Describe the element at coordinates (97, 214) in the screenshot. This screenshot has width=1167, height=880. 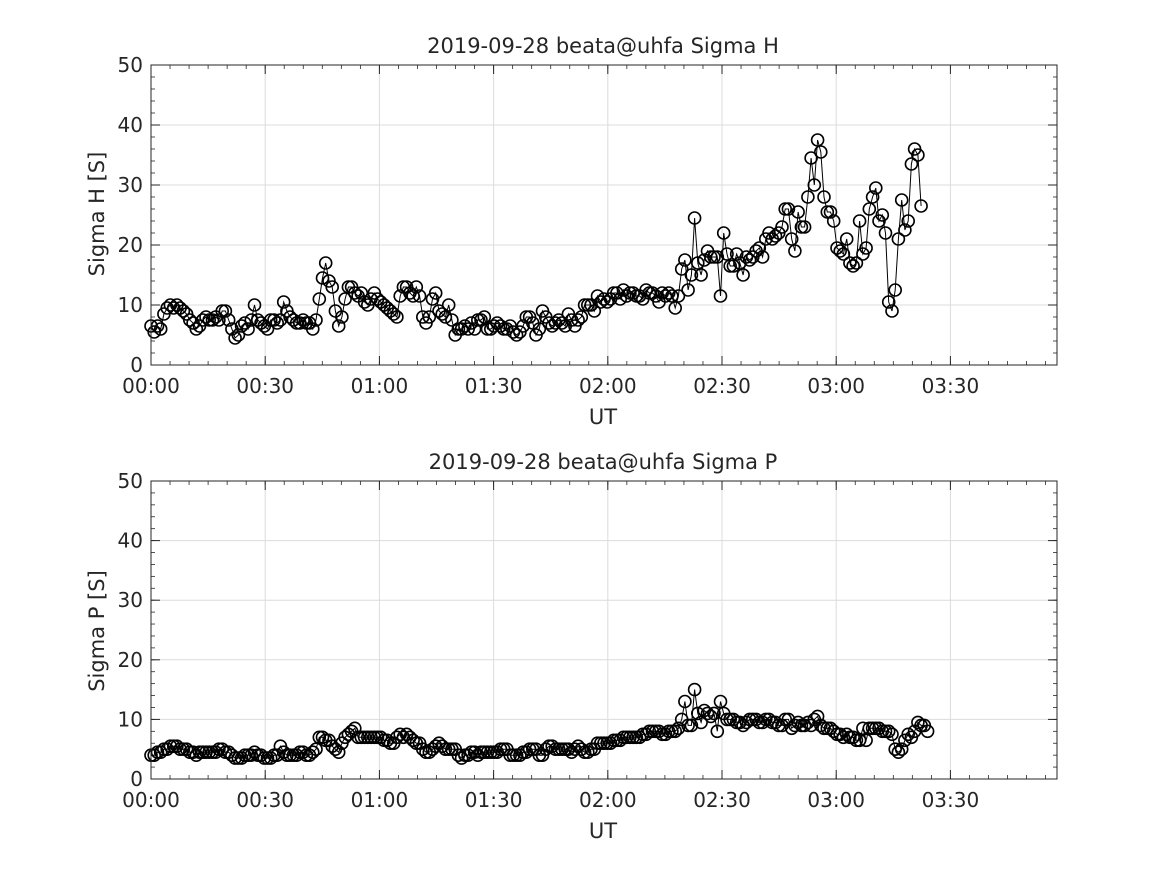
I see `sigma-h-y-axis-label: Sigma H [S]` at that location.